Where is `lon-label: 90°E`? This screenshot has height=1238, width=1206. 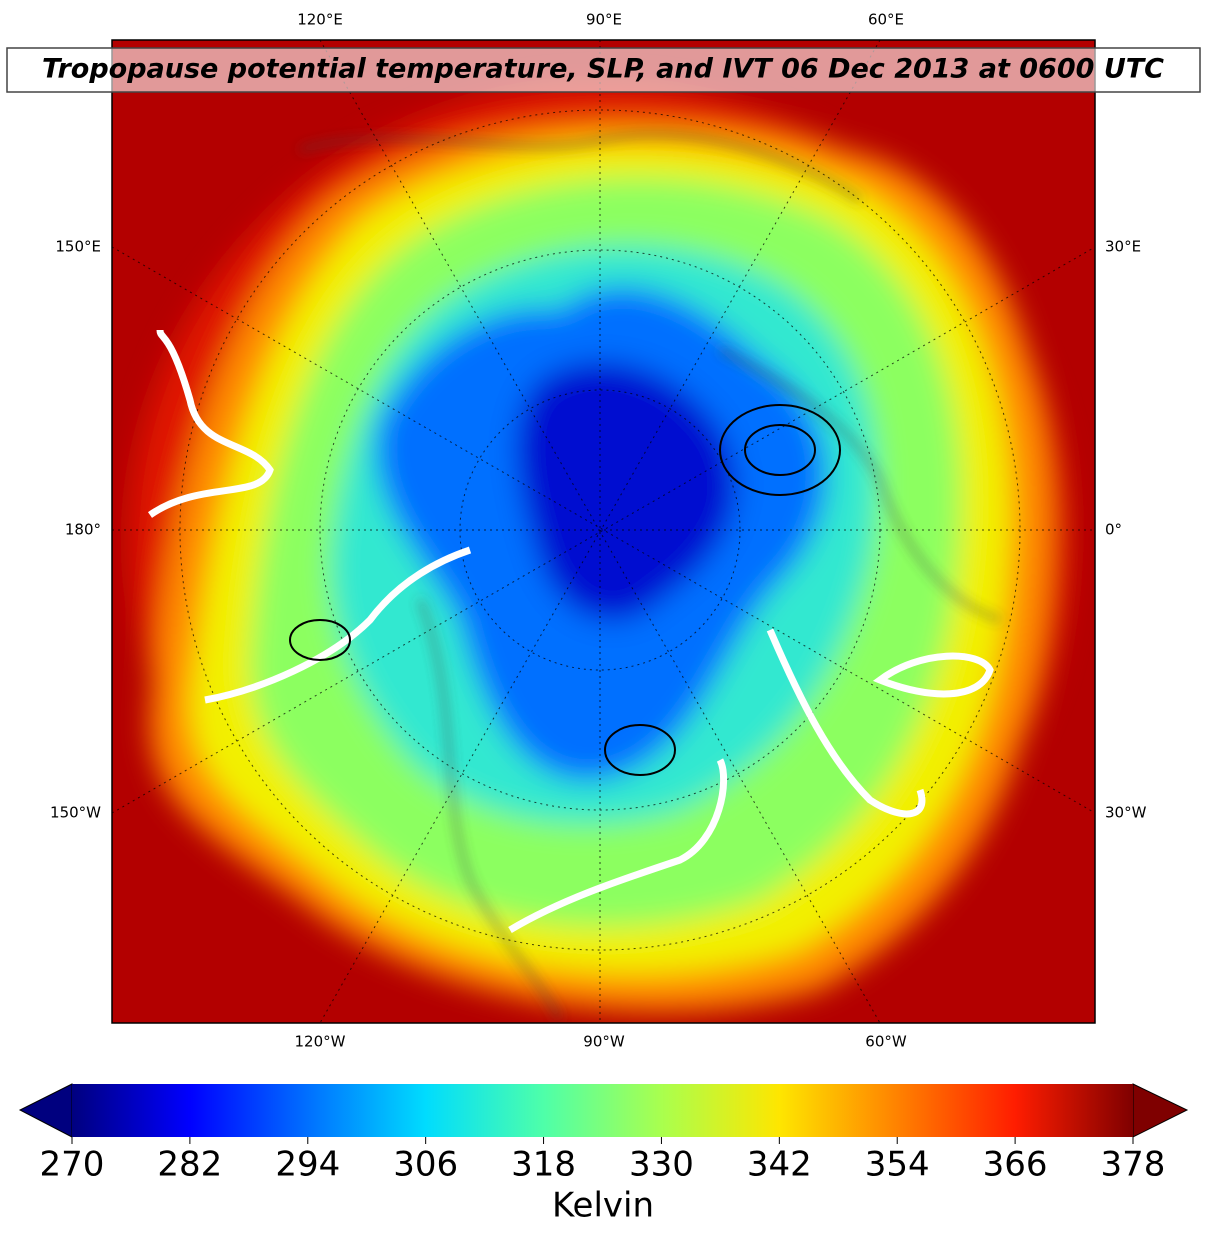
lon-label: 90°E is located at coordinates (604, 20).